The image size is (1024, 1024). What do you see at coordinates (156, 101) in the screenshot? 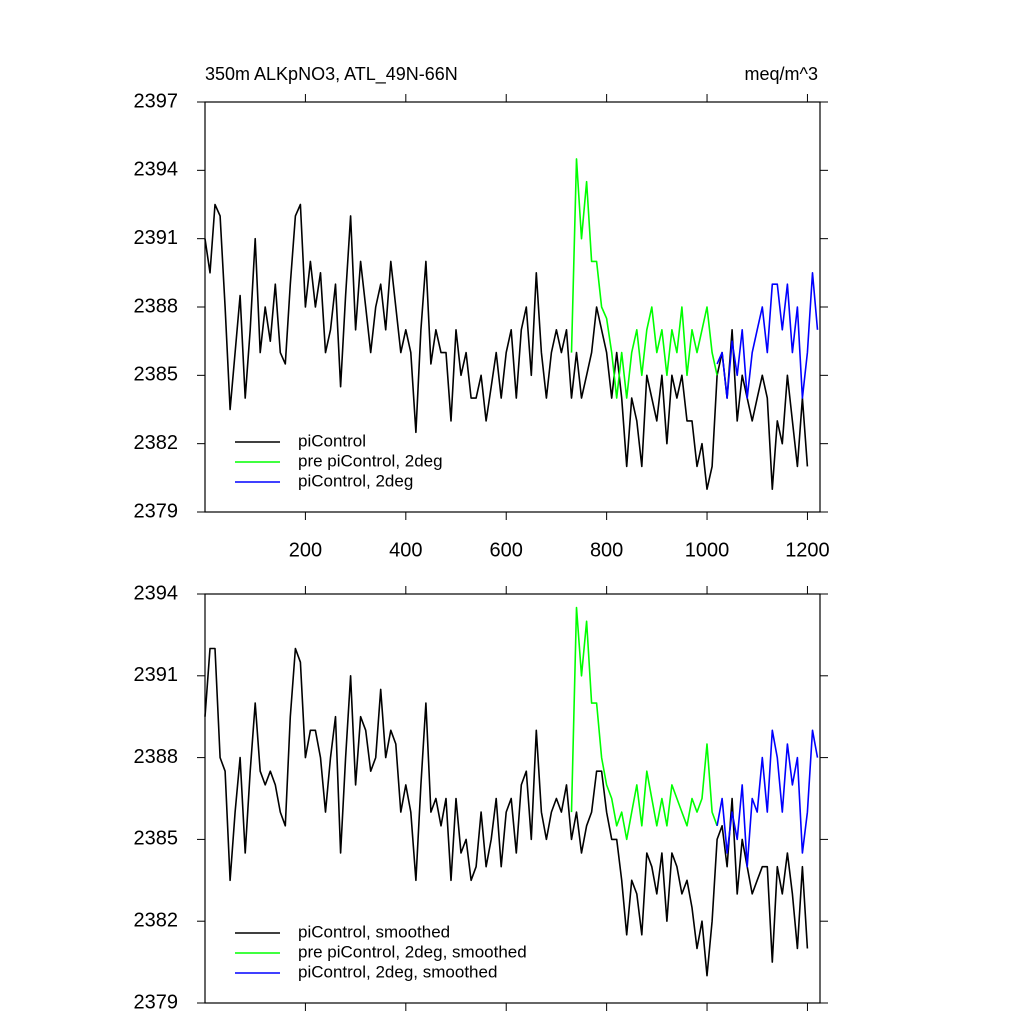
I see `y-tick-label: 2397` at bounding box center [156, 101].